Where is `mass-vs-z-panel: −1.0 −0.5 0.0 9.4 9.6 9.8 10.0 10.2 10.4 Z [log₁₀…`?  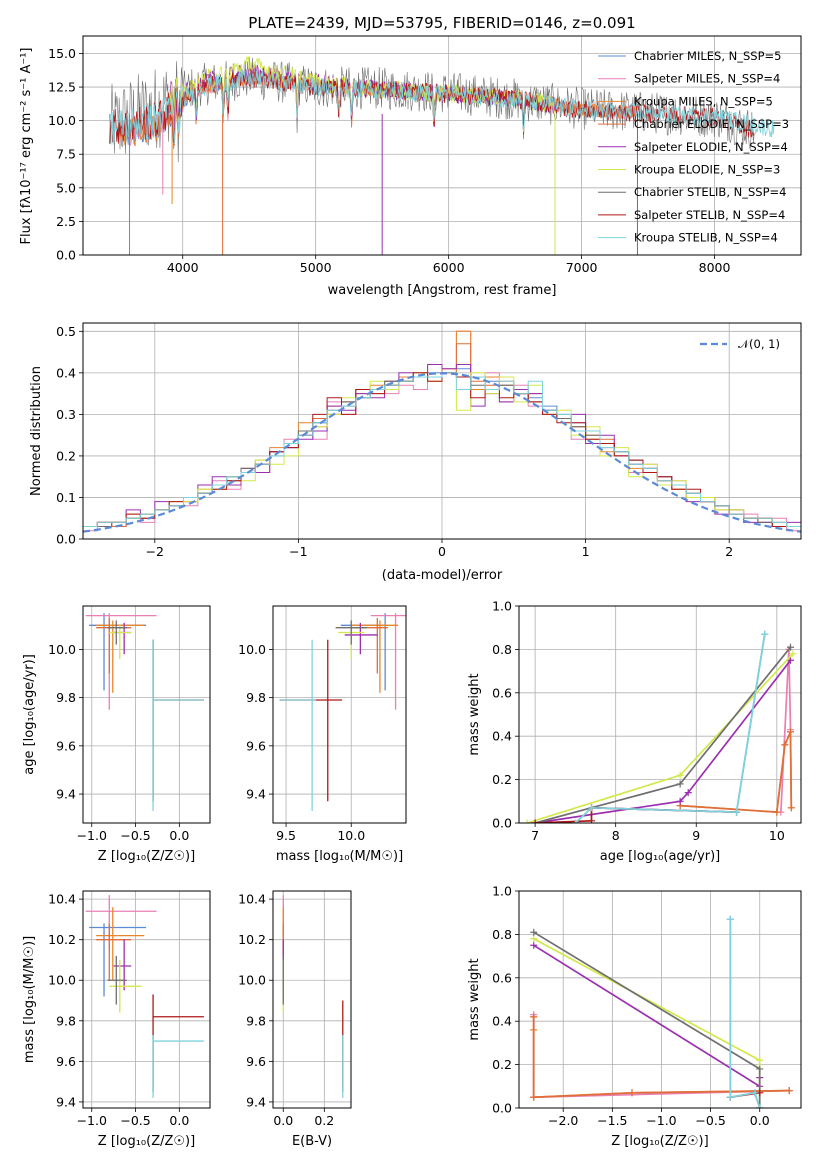 mass-vs-z-panel: −1.0 −0.5 0.0 9.4 9.6 9.8 10.0 10.2 10.4 Z [log₁₀… is located at coordinates (116, 1019).